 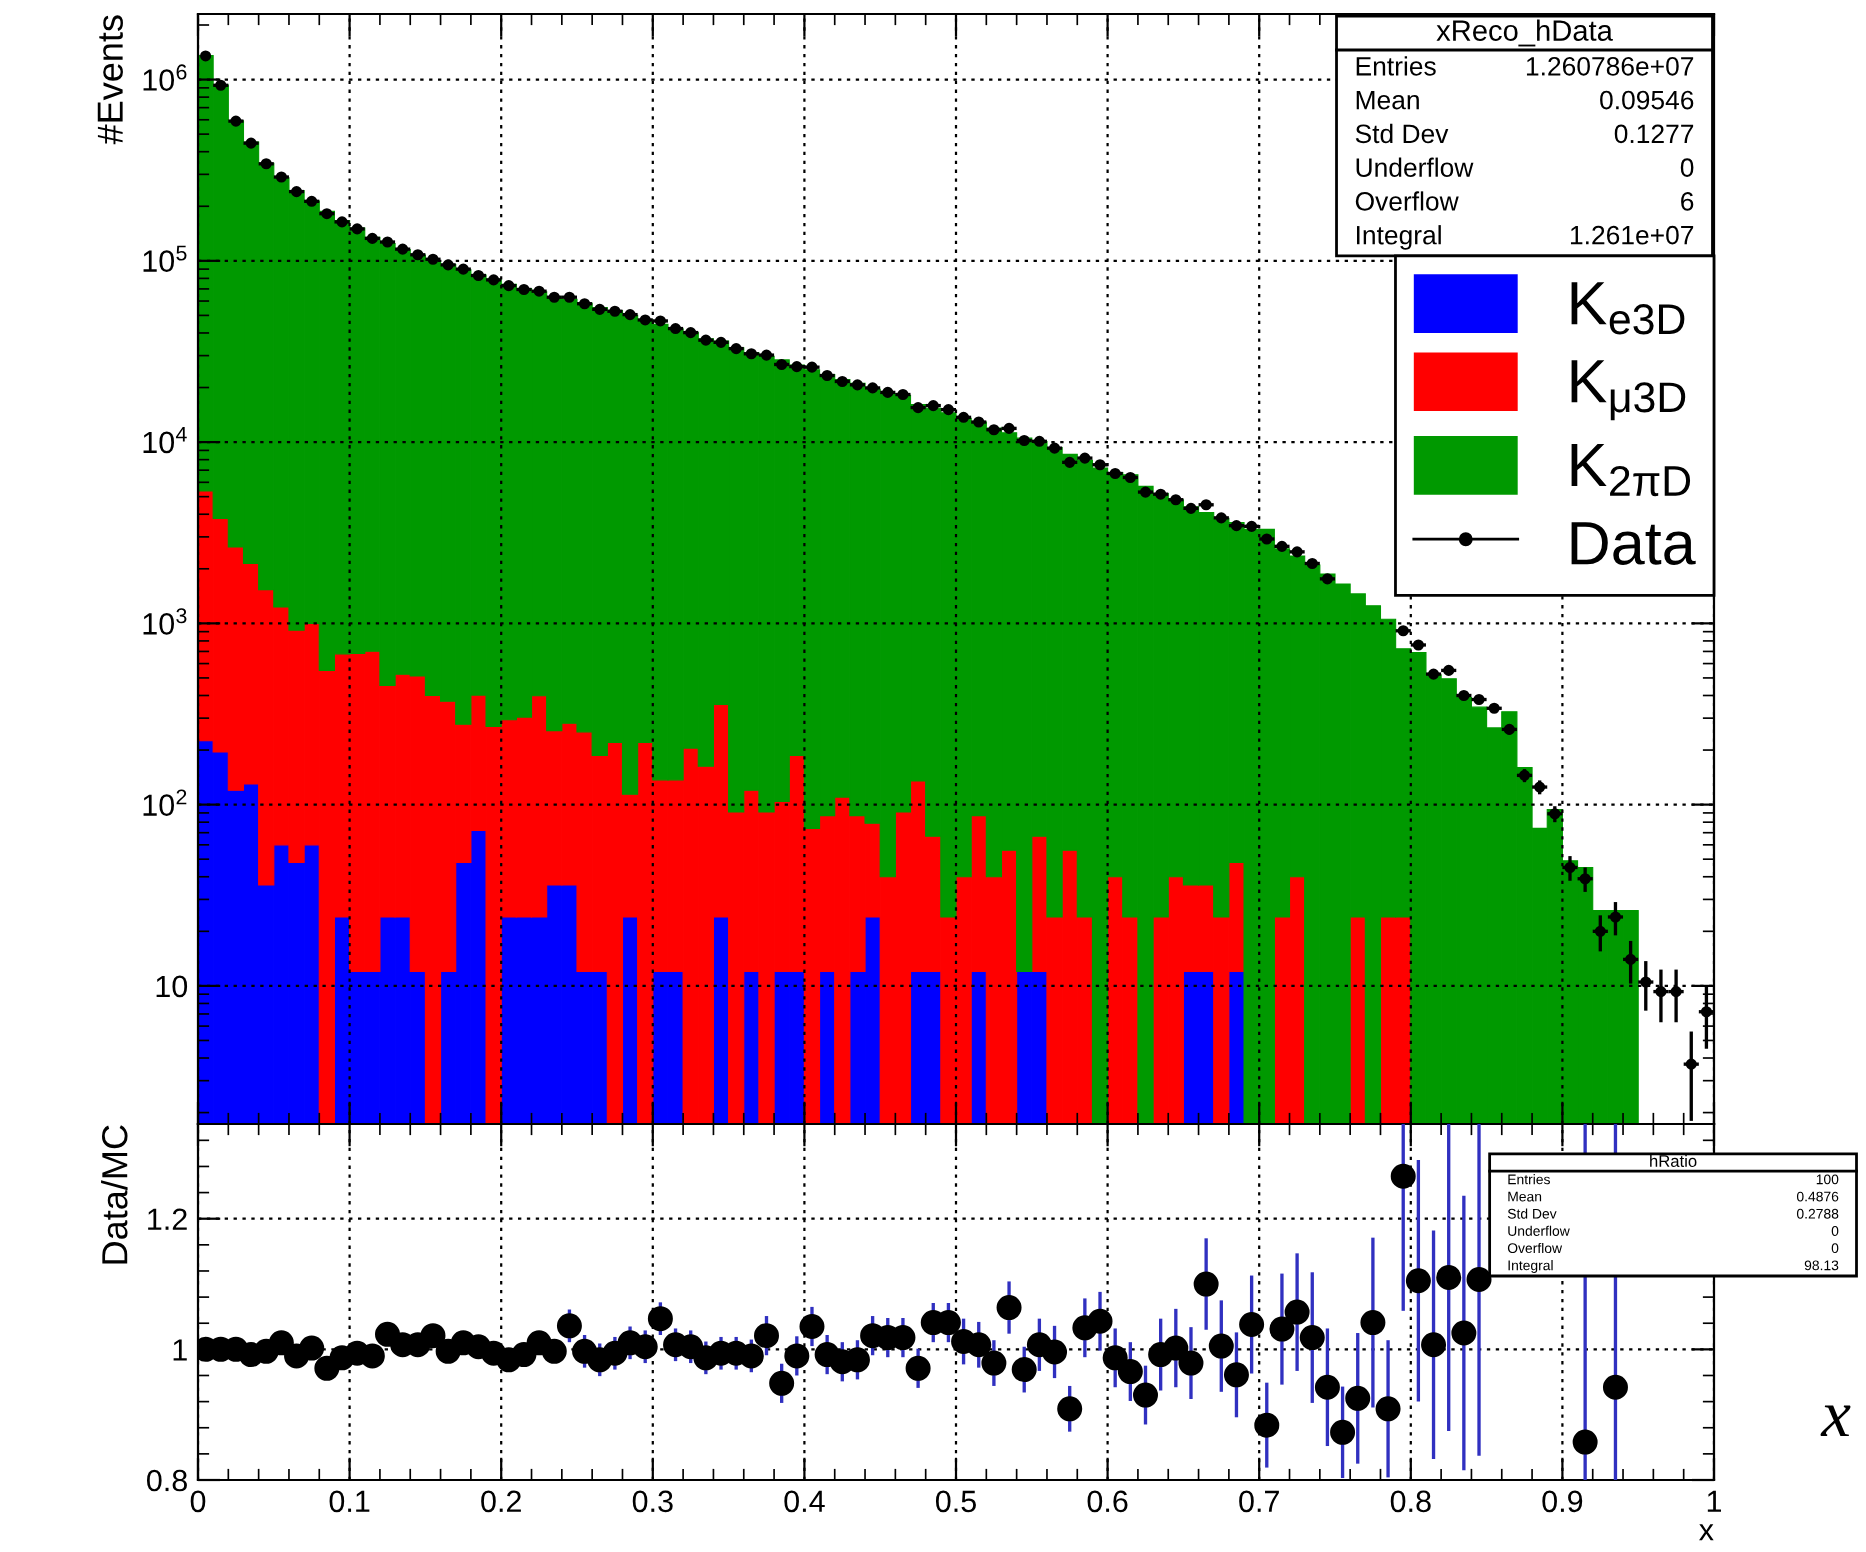 What do you see at coordinates (110, 80) in the screenshot?
I see `y-axis-title: #Events` at bounding box center [110, 80].